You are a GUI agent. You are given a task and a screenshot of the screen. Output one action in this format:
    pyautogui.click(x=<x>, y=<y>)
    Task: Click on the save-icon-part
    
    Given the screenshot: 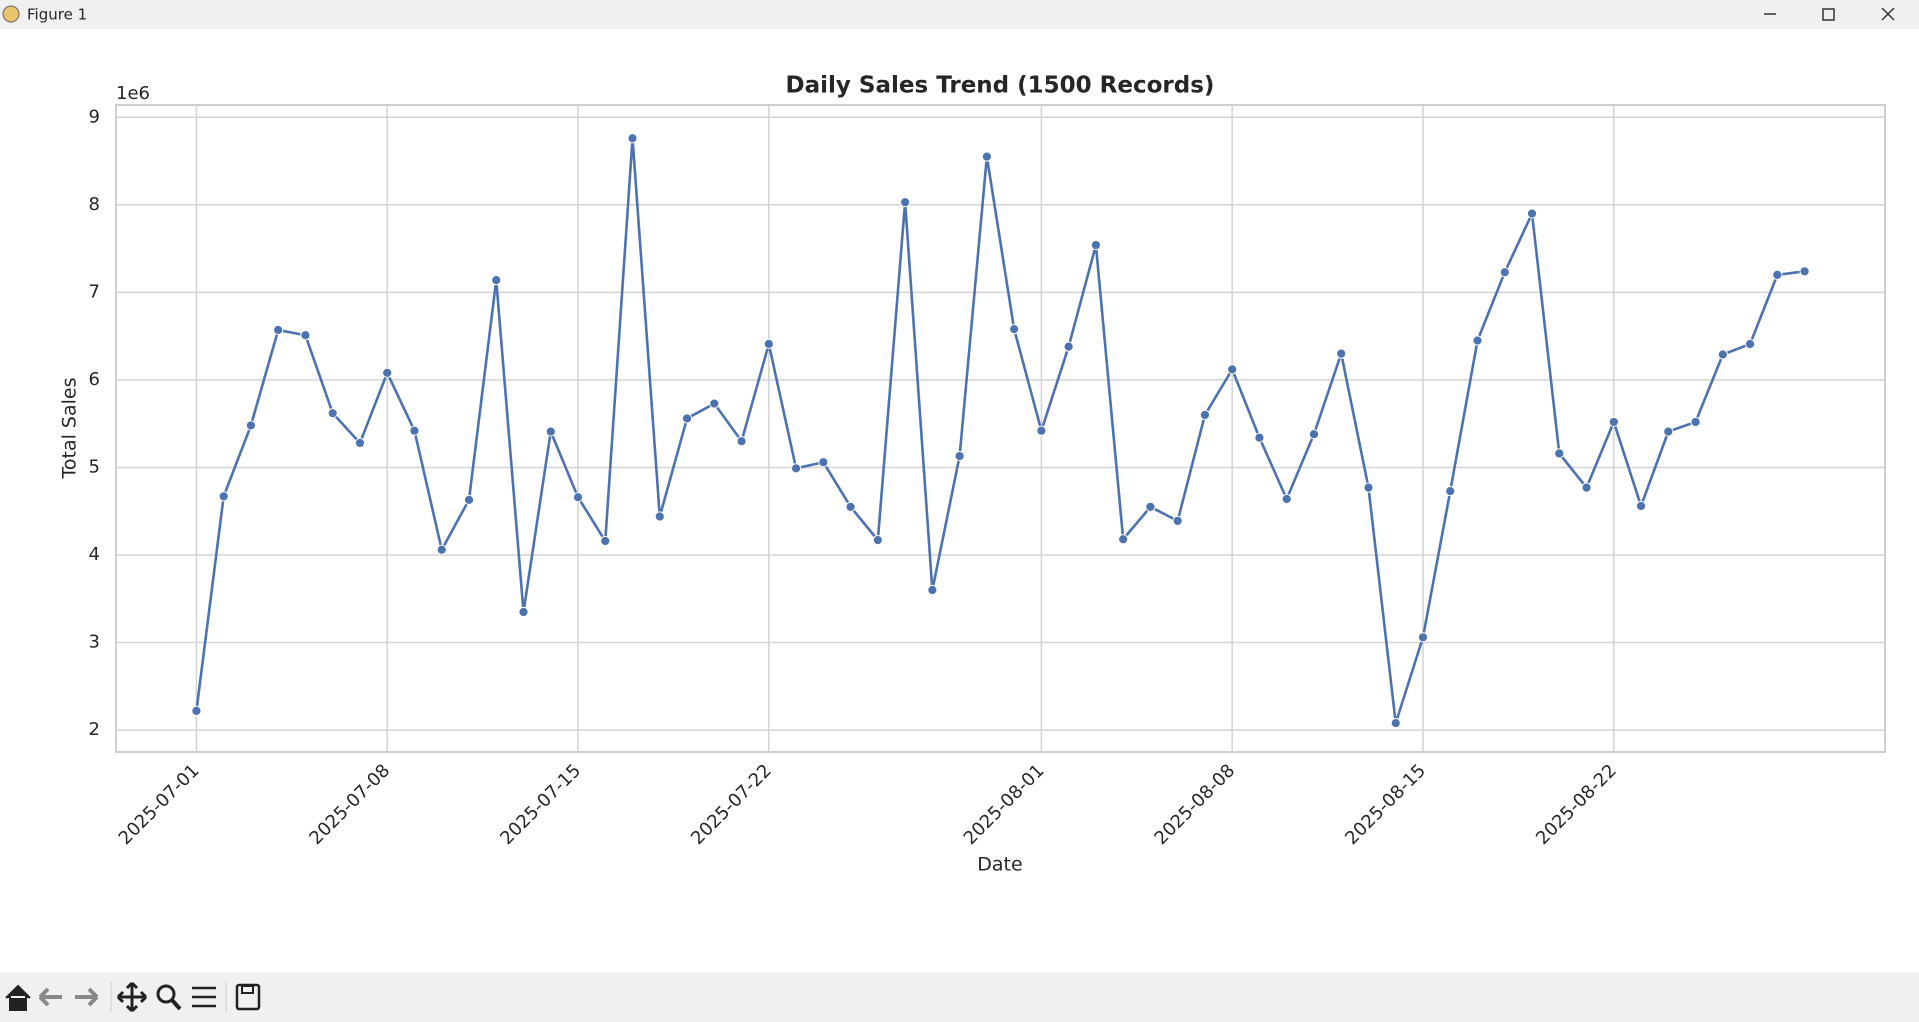 What is the action you would take?
    pyautogui.click(x=247, y=989)
    